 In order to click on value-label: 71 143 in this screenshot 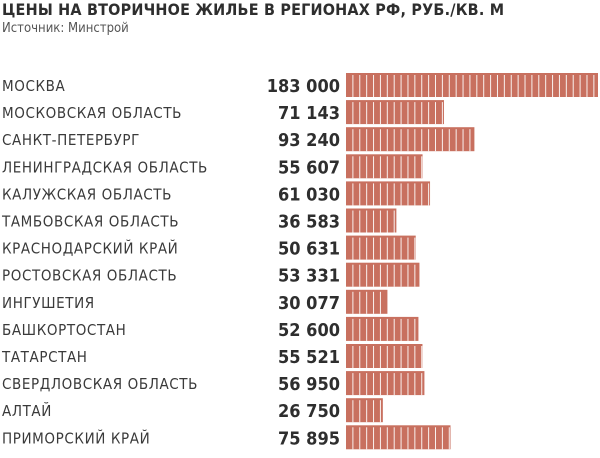, I will do `click(309, 113)`.